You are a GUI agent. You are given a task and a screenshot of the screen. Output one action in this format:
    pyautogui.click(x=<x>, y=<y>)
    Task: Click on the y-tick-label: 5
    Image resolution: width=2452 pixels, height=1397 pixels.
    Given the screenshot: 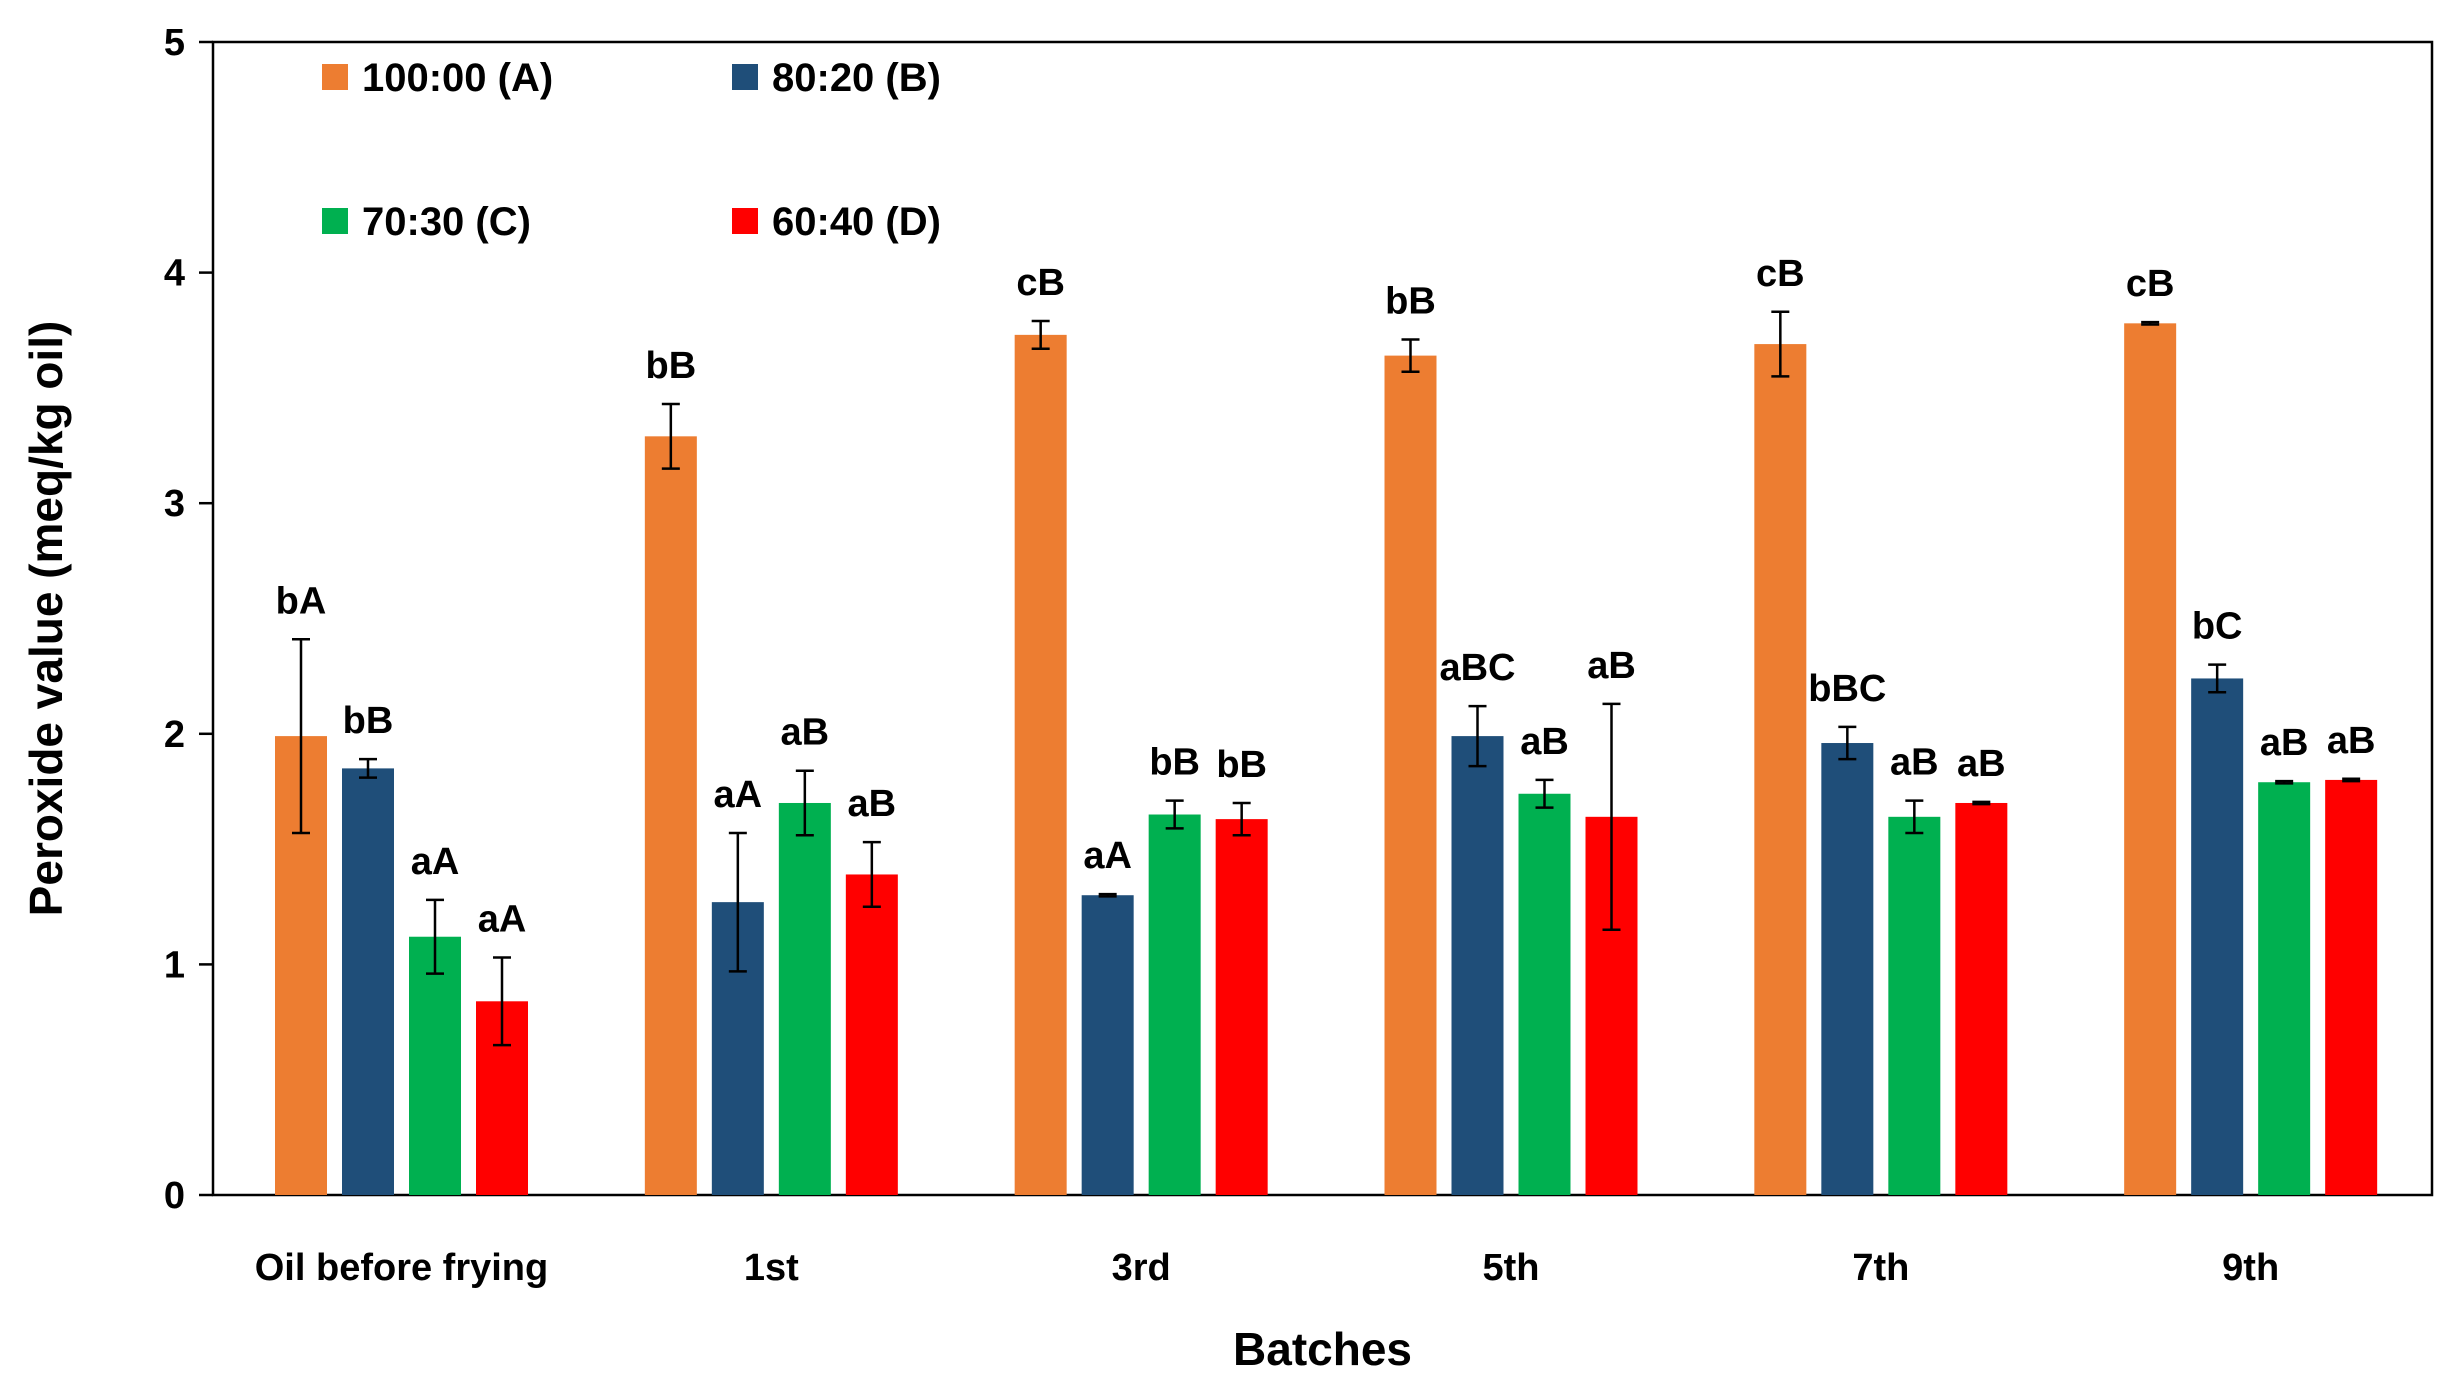 What is the action you would take?
    pyautogui.click(x=174, y=43)
    